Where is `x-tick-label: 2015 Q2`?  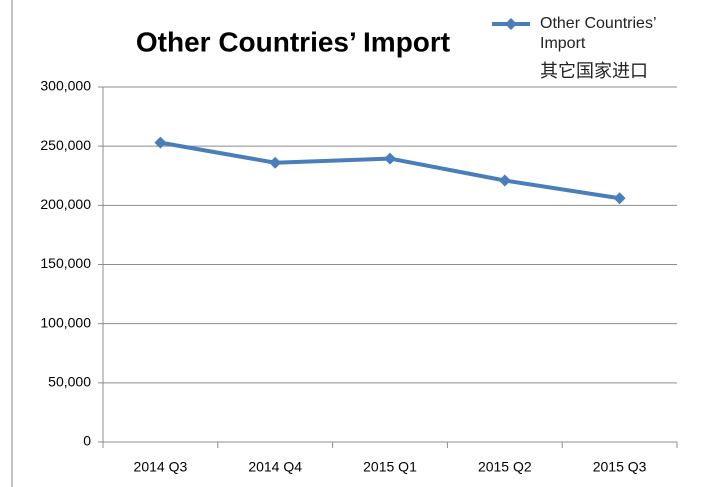
x-tick-label: 2015 Q2 is located at coordinates (505, 467).